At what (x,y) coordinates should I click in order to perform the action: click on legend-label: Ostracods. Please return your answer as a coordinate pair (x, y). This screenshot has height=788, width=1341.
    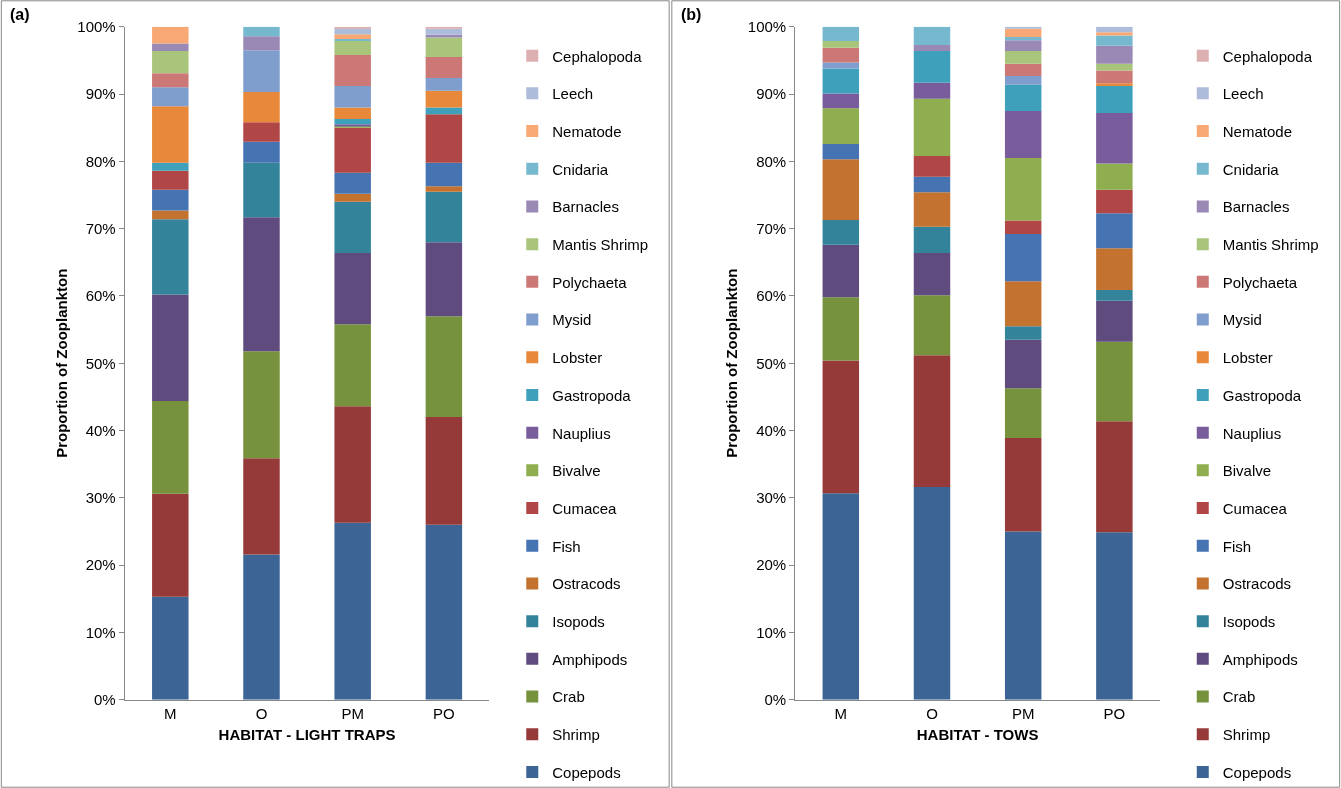
    Looking at the image, I should click on (1257, 584).